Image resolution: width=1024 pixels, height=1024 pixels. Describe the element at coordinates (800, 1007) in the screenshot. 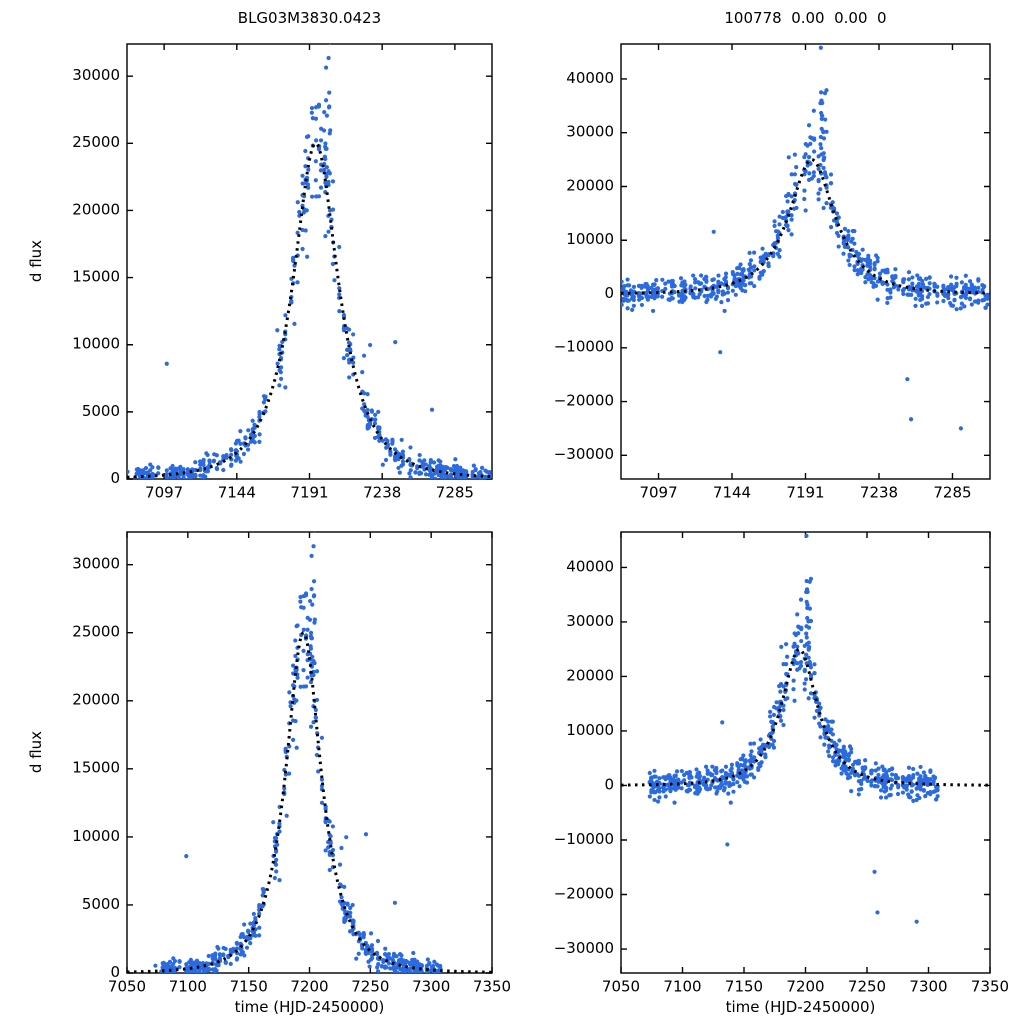

I see `x-axis-label-bottom-right: time (HJD-2450000)` at that location.